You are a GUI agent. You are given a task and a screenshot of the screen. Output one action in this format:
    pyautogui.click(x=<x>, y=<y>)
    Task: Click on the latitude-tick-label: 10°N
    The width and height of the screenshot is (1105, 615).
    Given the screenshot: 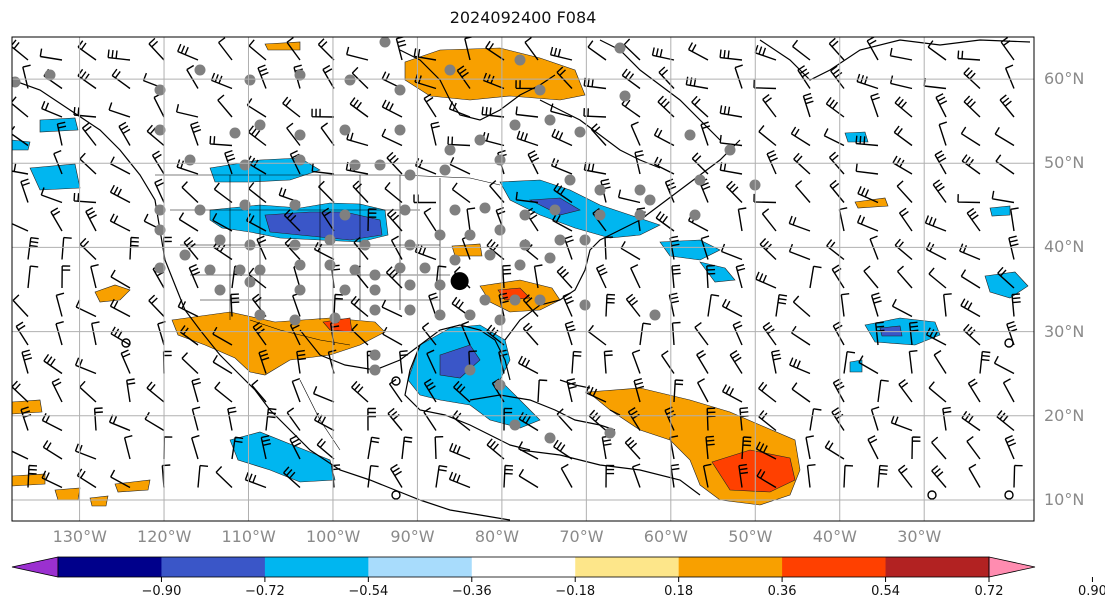 What is the action you would take?
    pyautogui.click(x=1064, y=499)
    